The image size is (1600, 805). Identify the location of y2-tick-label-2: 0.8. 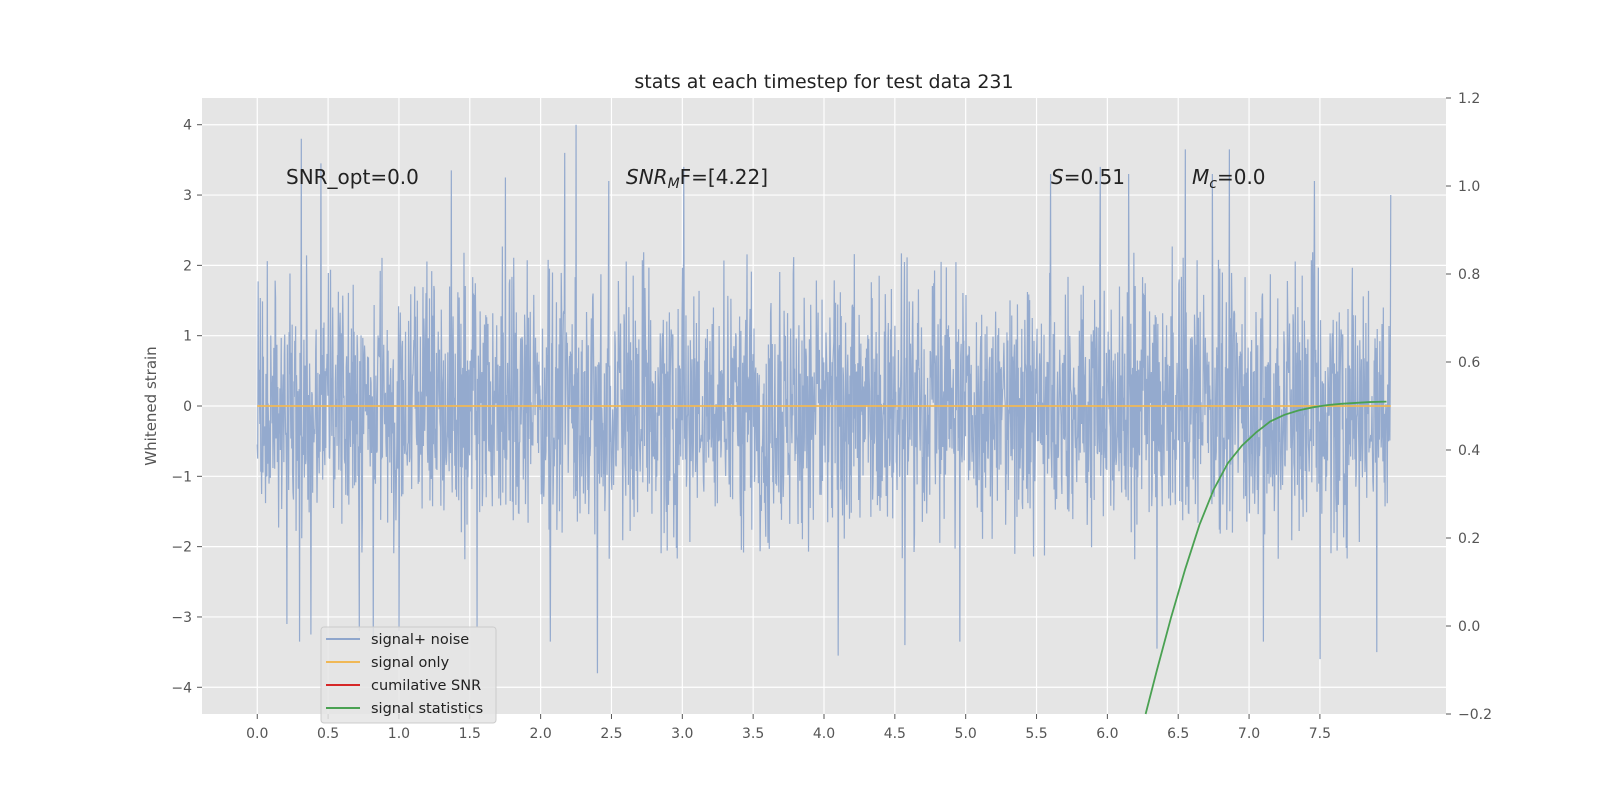
(1469, 275).